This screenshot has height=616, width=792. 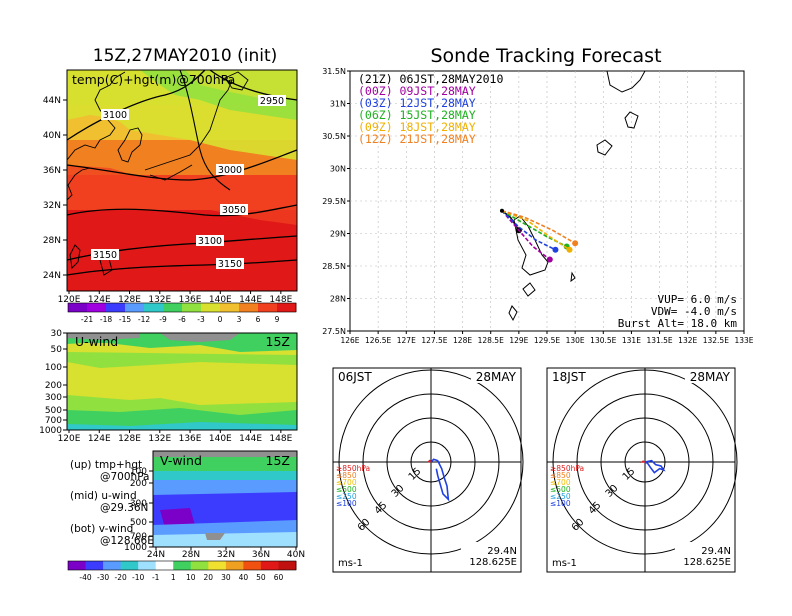 I want to click on wind-colorbar-frame, so click(x=182, y=565).